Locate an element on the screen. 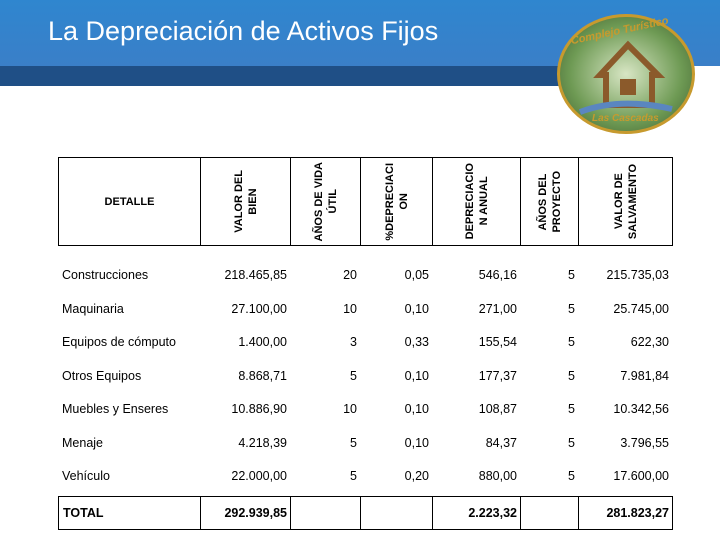 The image size is (720, 540). header-line: PROYECTO is located at coordinates (556, 201).